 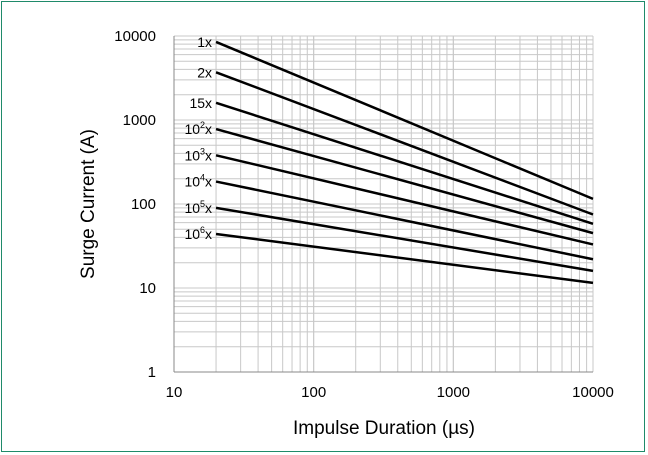 I want to click on series-label: 105x, so click(x=198, y=207).